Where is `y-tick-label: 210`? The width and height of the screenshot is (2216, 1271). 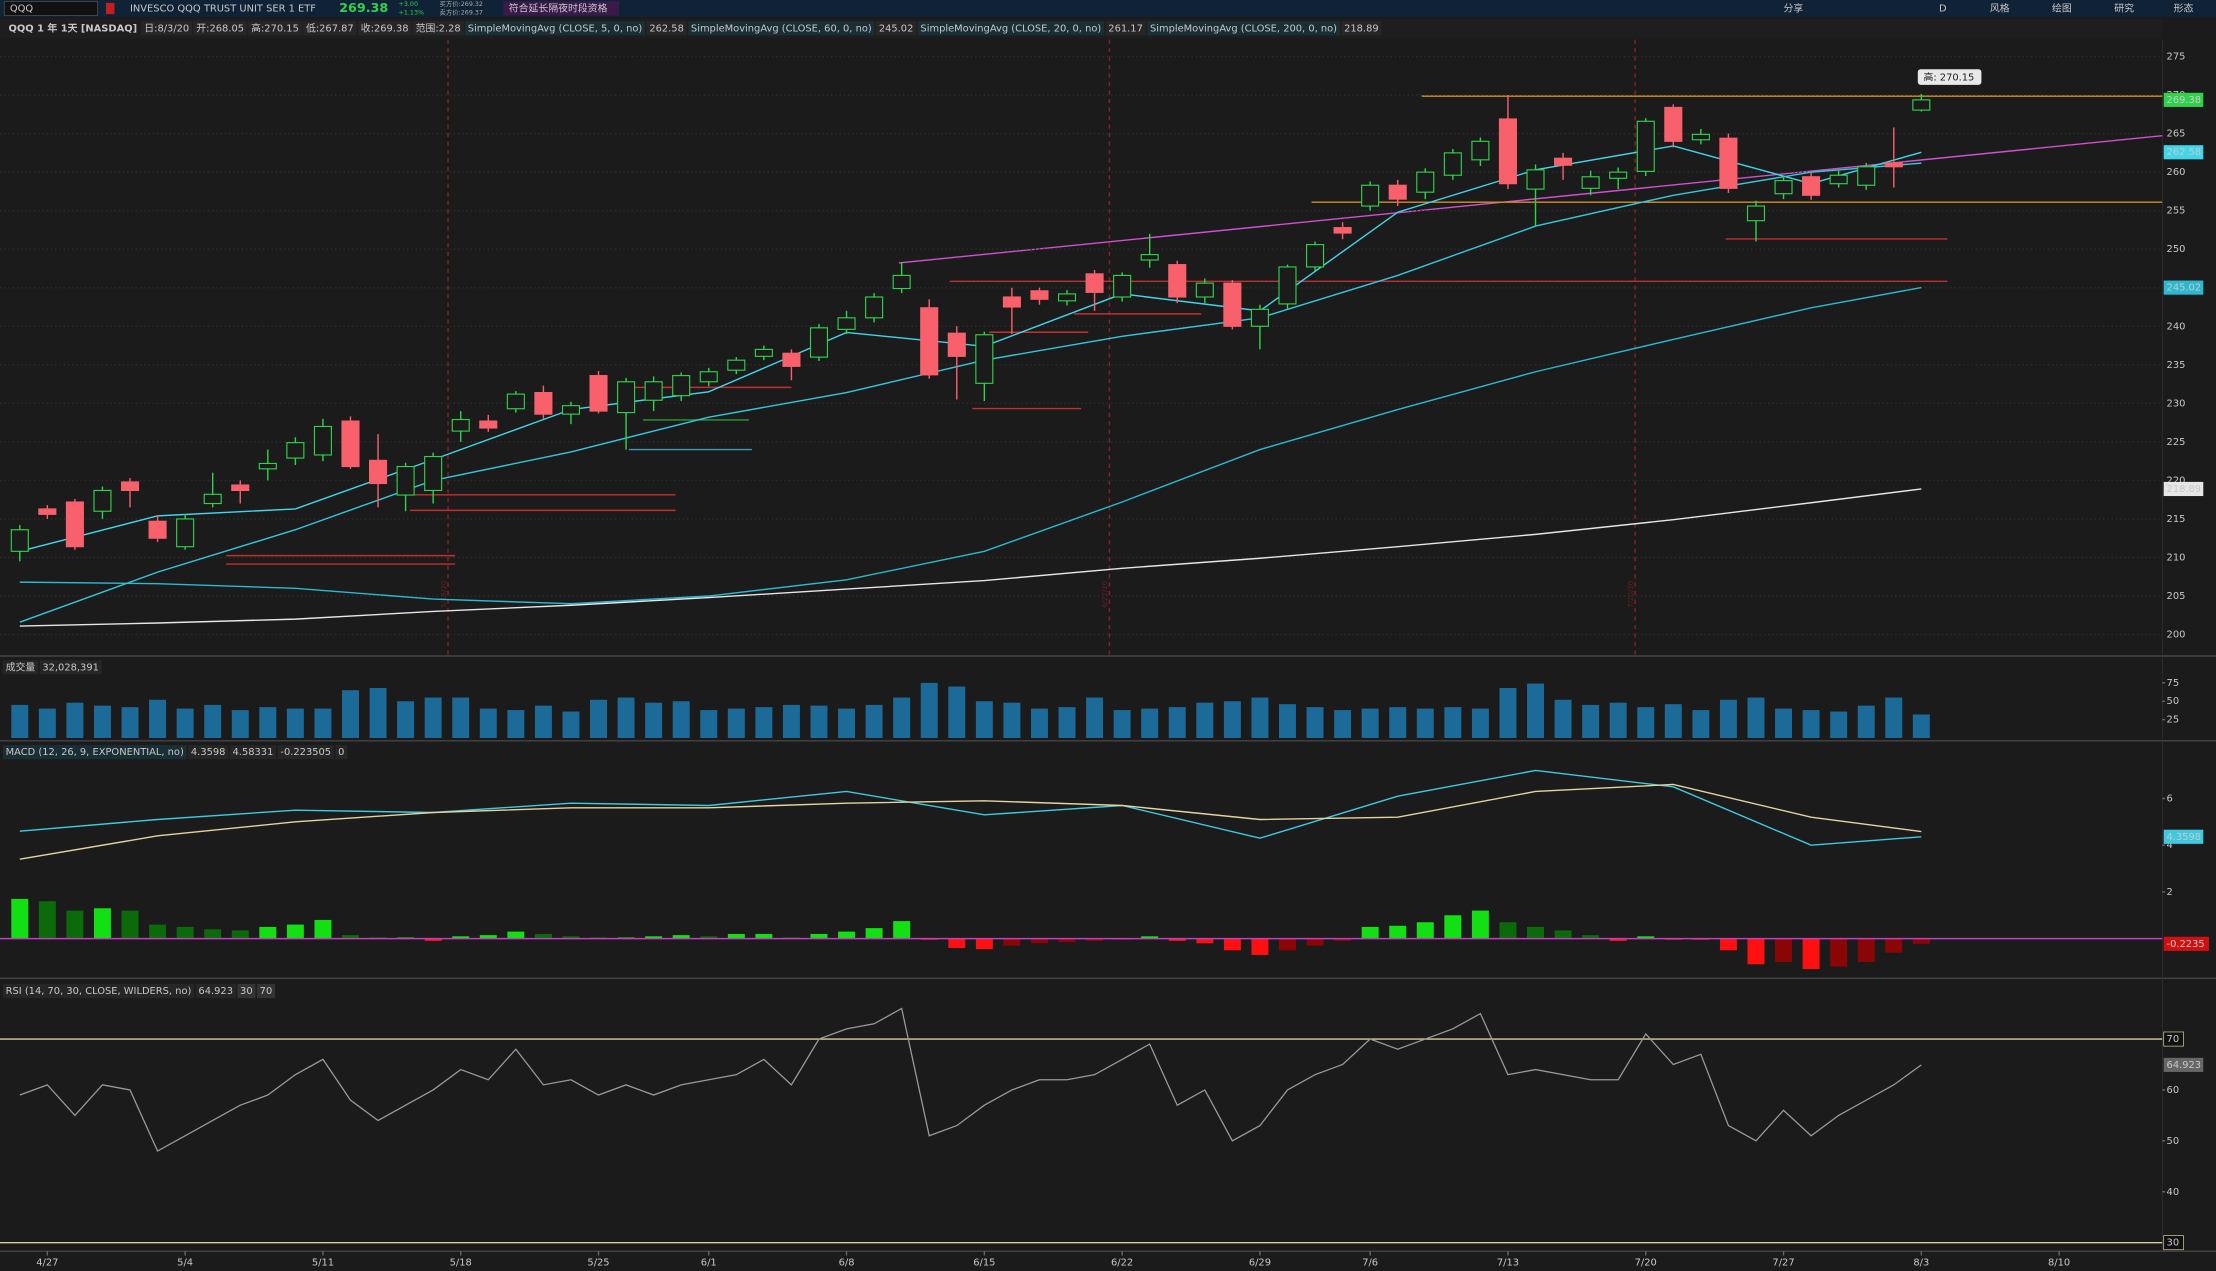 y-tick-label: 210 is located at coordinates (2176, 557).